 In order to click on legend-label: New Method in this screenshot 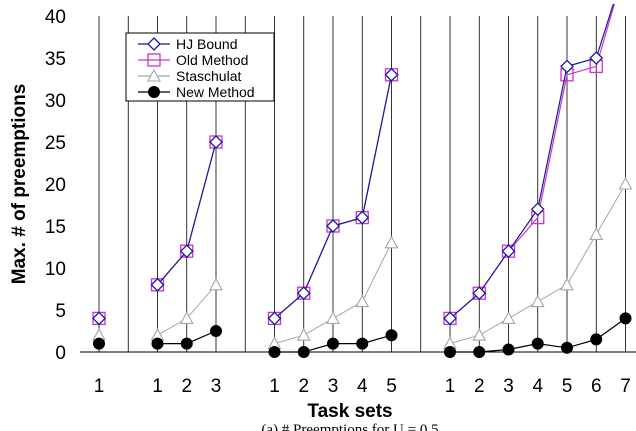, I will do `click(215, 92)`.